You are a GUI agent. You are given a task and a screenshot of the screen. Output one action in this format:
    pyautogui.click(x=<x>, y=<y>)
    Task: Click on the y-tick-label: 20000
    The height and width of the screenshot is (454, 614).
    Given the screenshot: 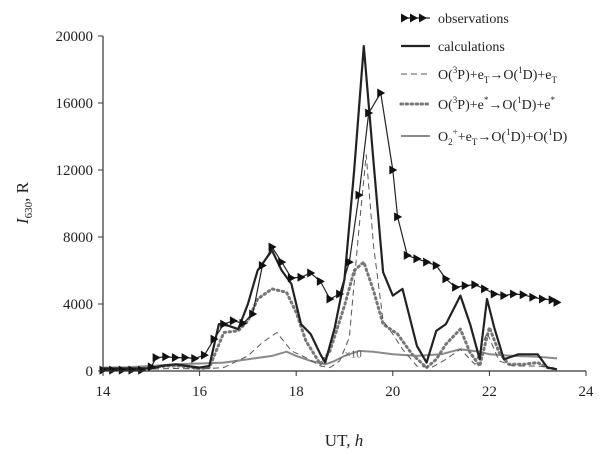 What is the action you would take?
    pyautogui.click(x=75, y=37)
    